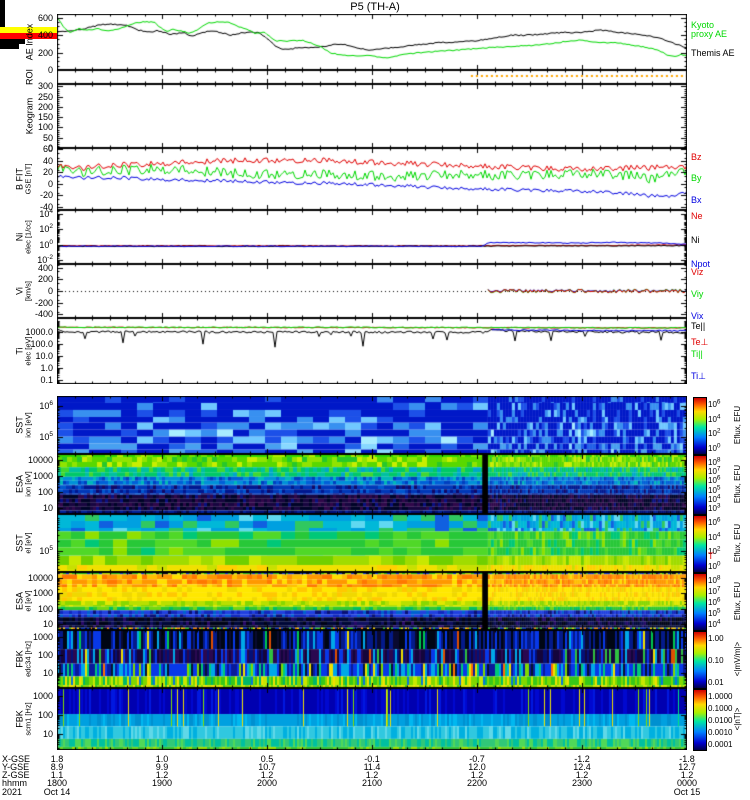 This screenshot has width=750, height=800. Describe the element at coordinates (267, 783) in the screenshot. I see `axis-tick-hhmm-2: 2000` at that location.